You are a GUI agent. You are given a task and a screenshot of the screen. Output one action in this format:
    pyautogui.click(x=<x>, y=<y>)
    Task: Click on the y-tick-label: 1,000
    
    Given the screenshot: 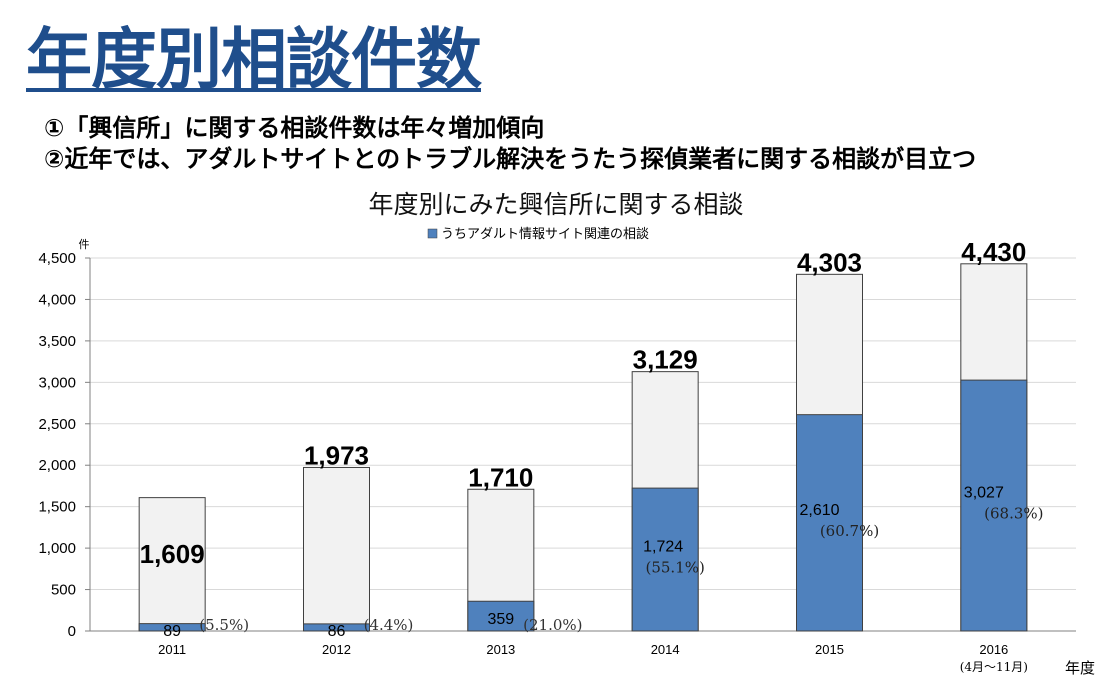 What is the action you would take?
    pyautogui.click(x=57, y=548)
    